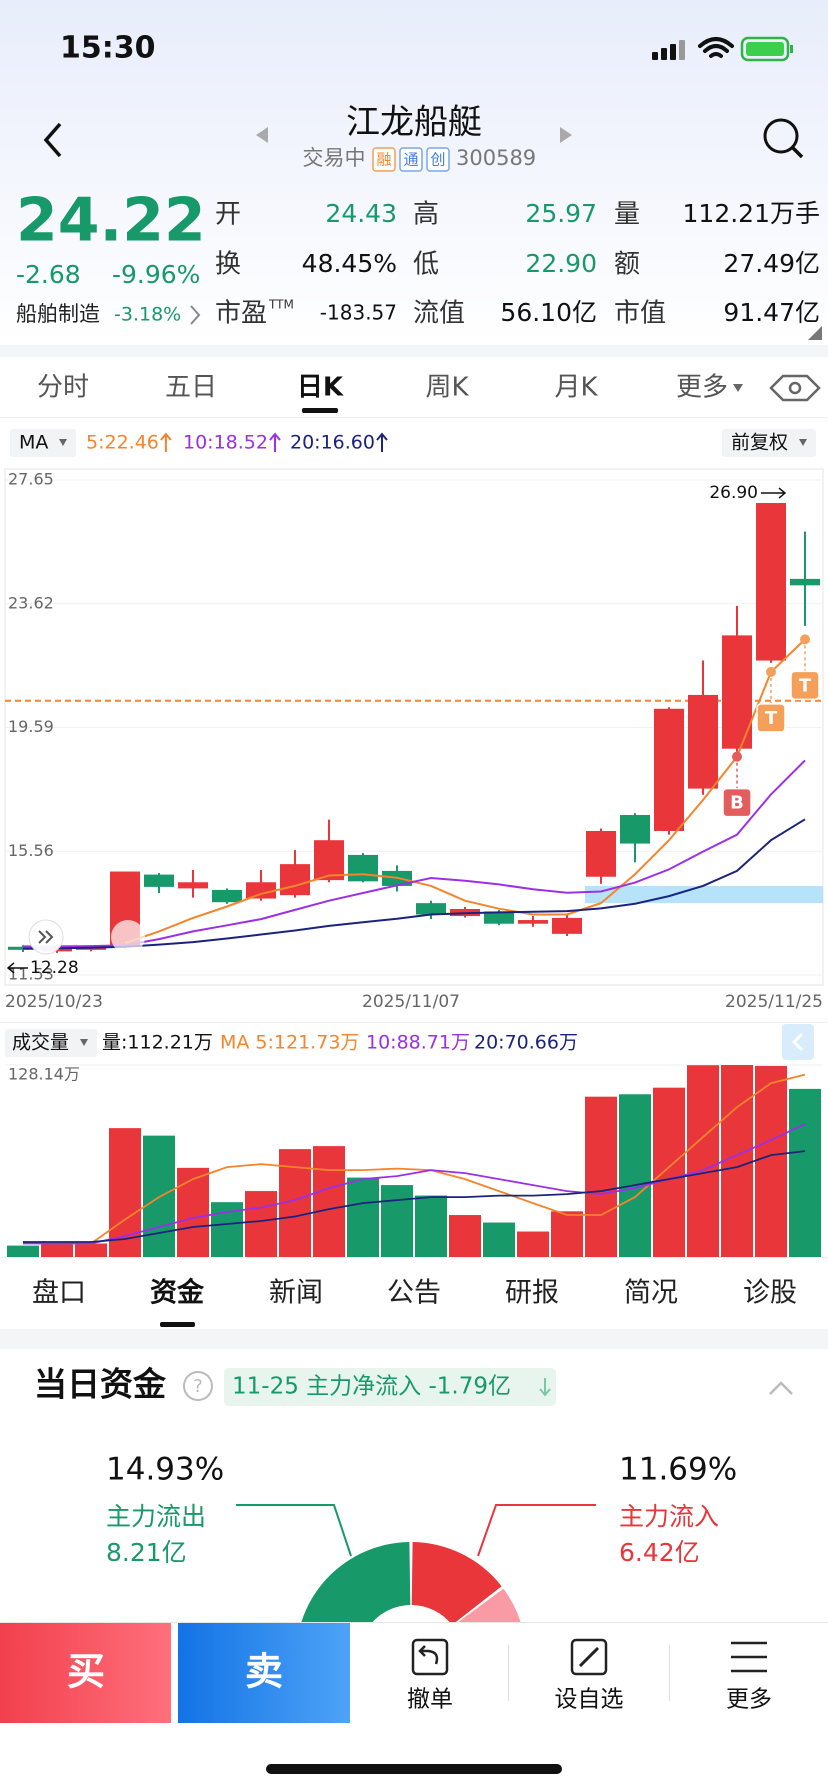 Image resolution: width=828 pixels, height=1792 pixels. I want to click on info-tab: 盘口, so click(59, 1293).